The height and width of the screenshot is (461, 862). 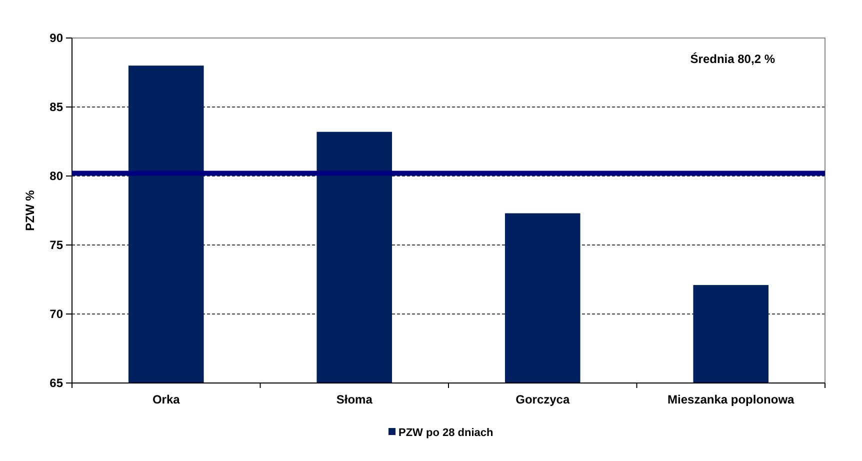 I want to click on y-tick-label: 85, so click(x=57, y=107).